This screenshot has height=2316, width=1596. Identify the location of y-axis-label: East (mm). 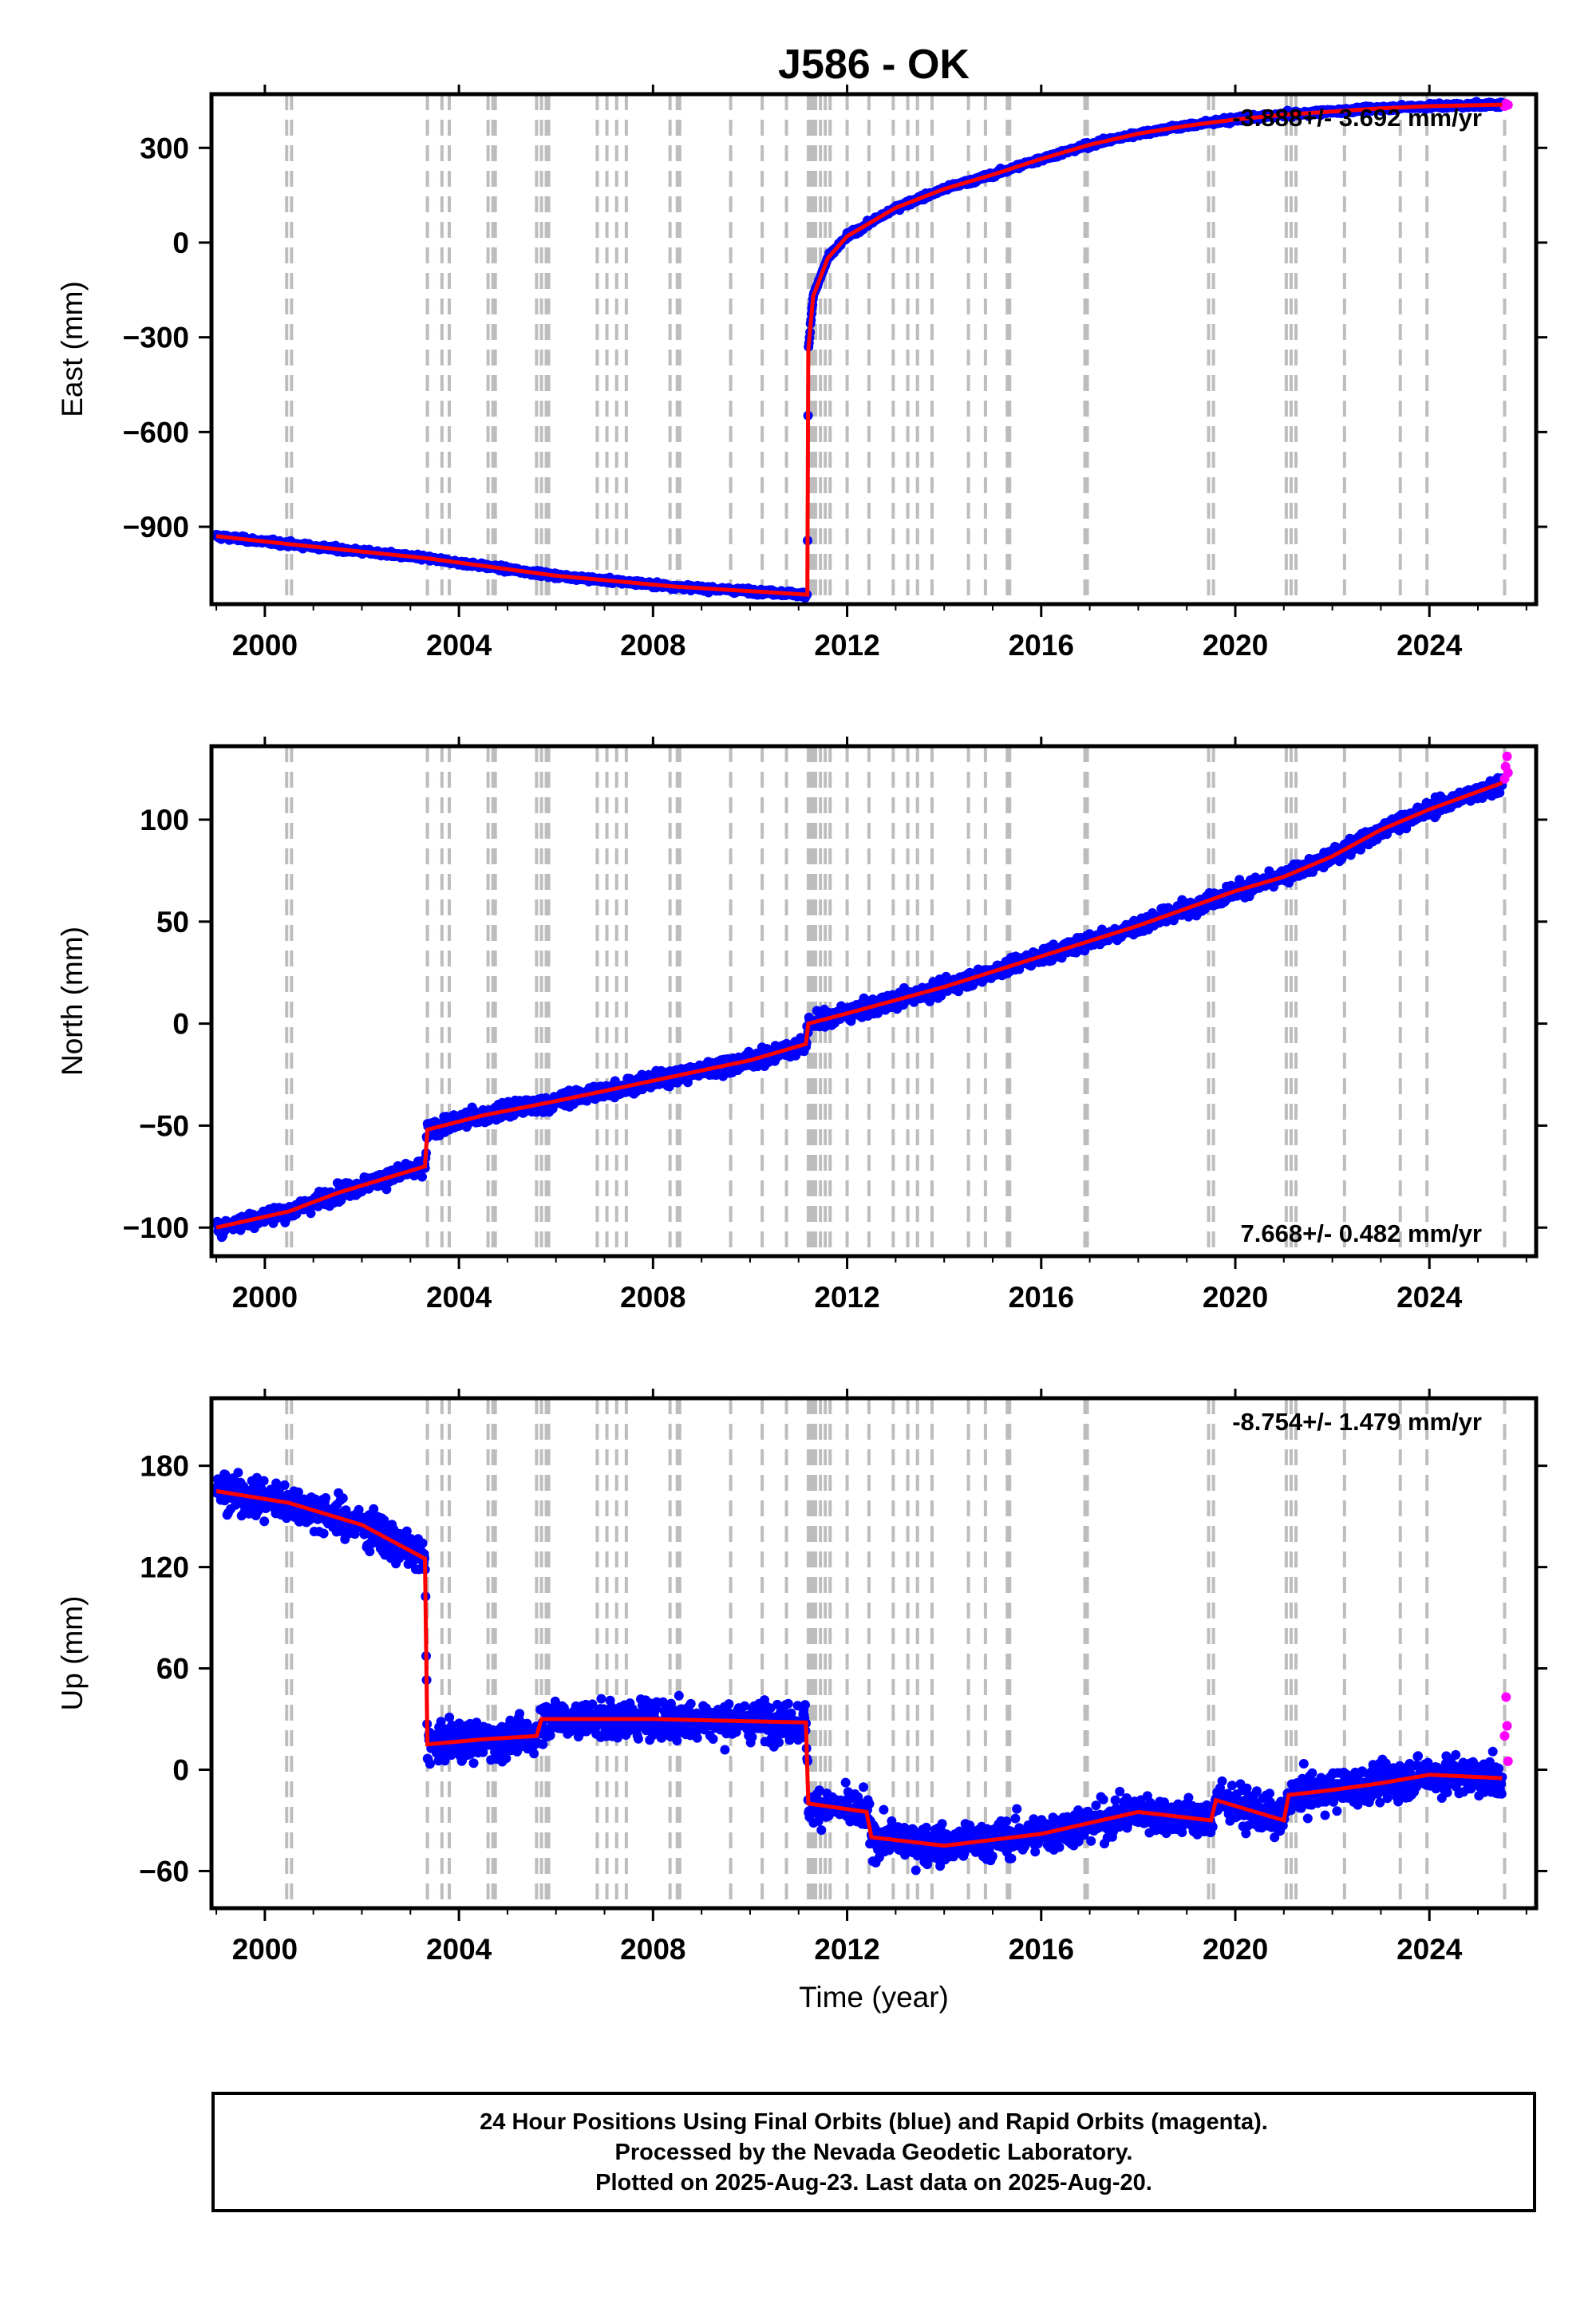
(72, 349).